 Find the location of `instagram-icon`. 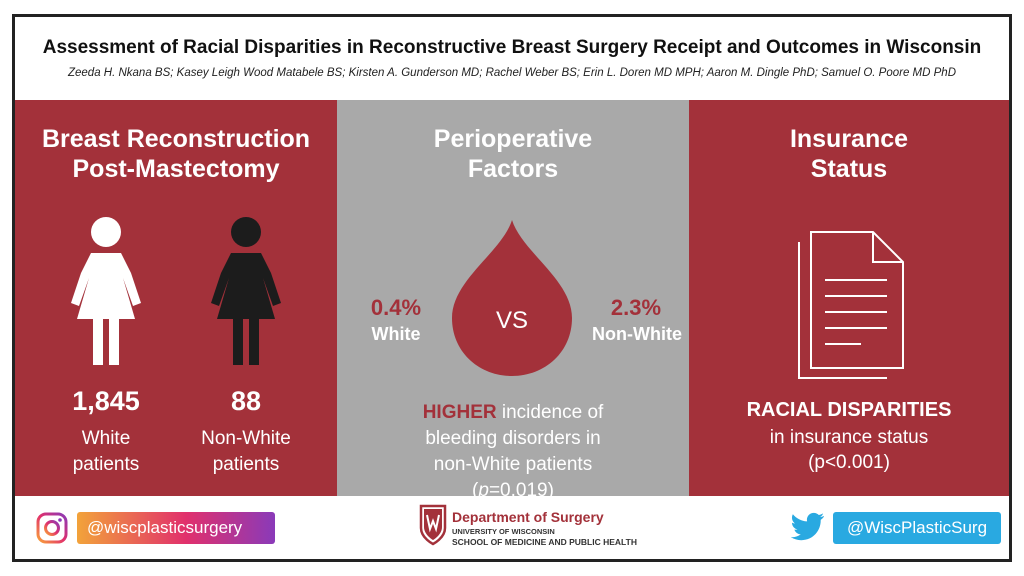

instagram-icon is located at coordinates (52, 530).